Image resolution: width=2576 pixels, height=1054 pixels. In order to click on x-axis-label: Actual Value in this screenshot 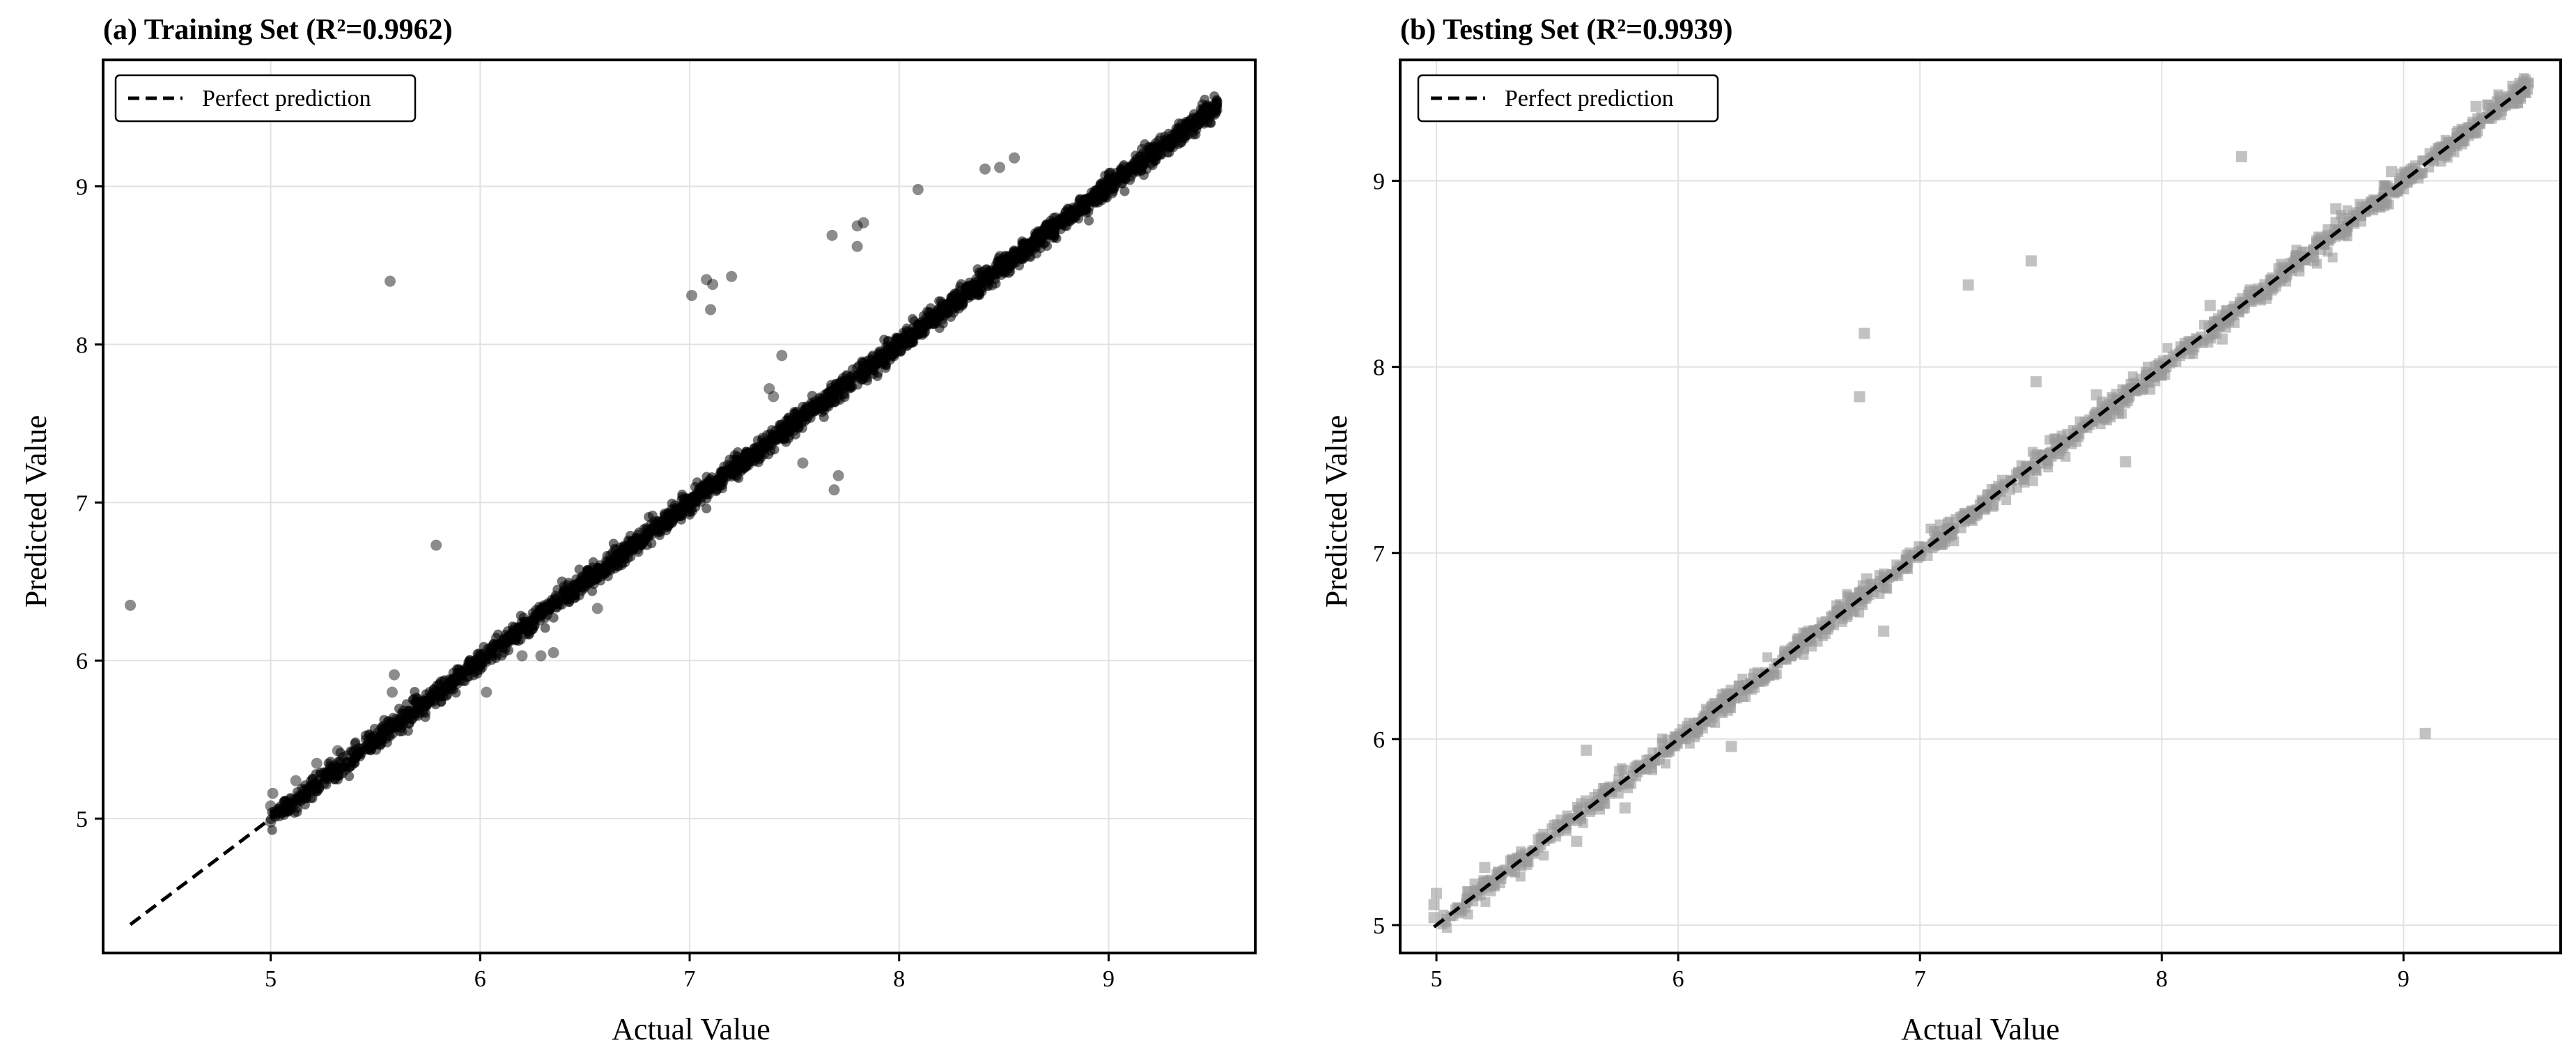, I will do `click(691, 1029)`.